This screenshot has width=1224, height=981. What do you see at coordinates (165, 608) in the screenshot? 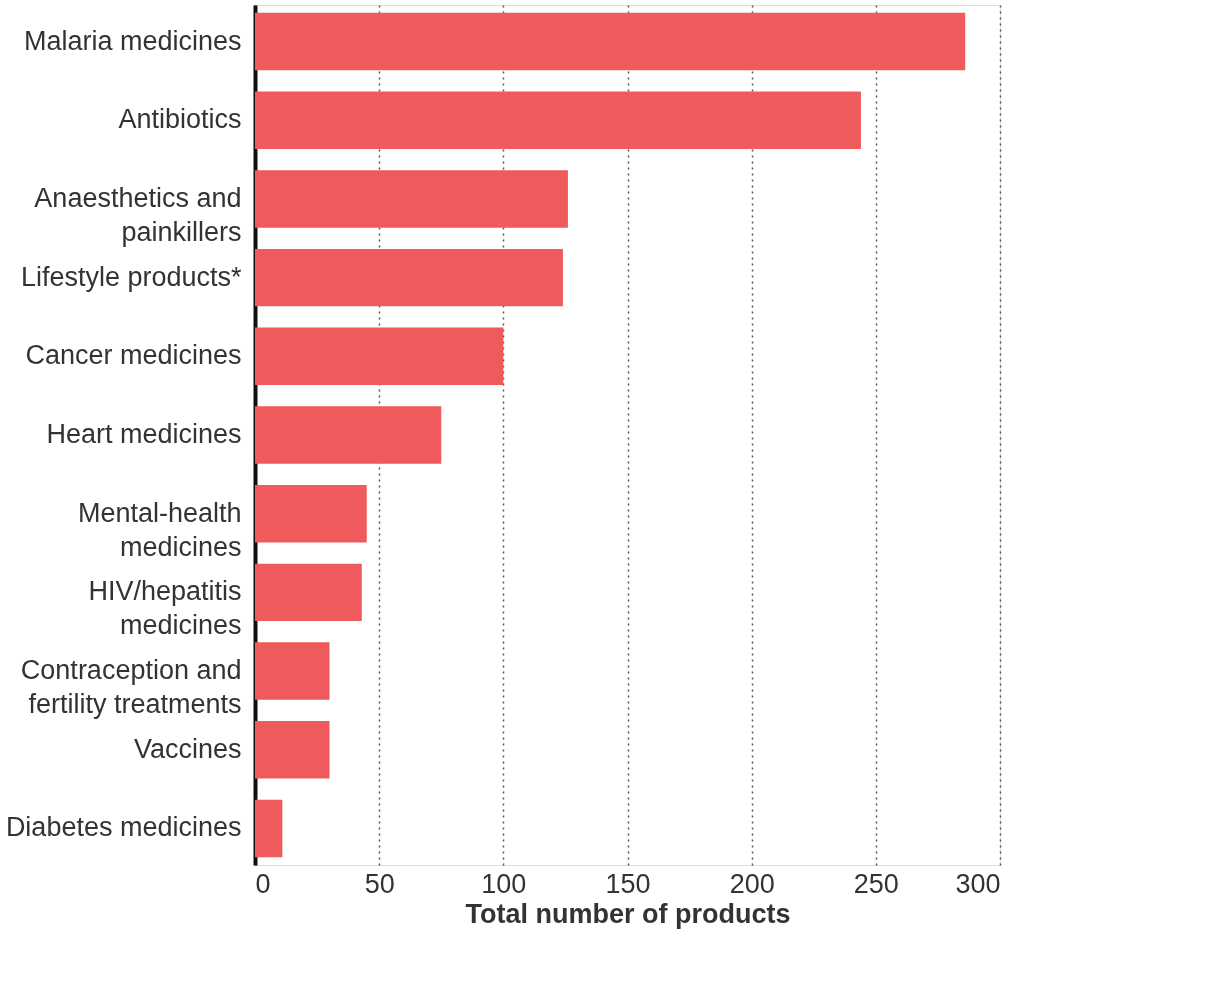
I see `y-tick-label: HIV/hepatitis medicines` at bounding box center [165, 608].